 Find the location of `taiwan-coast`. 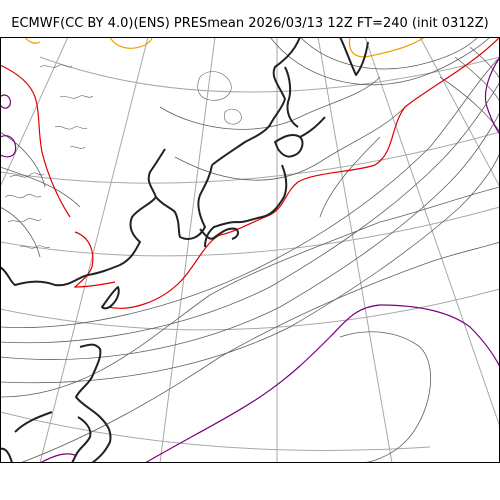

taiwan-coast is located at coordinates (110, 298).